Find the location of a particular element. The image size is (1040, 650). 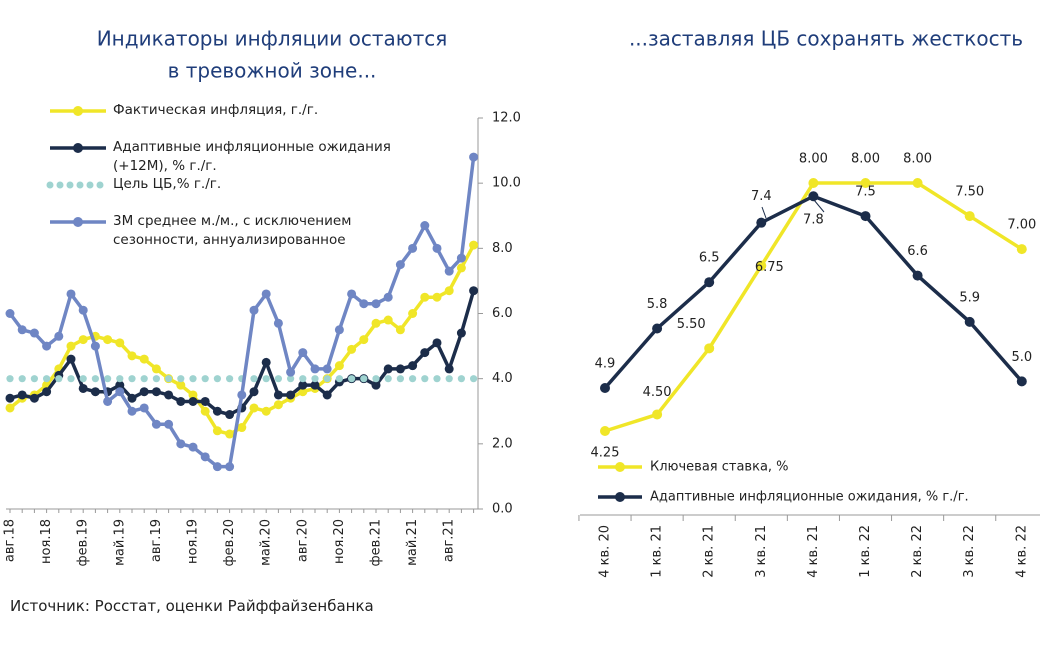

chart-title: ...заставляя ЦБ сохранять жесткость is located at coordinates (826, 39).